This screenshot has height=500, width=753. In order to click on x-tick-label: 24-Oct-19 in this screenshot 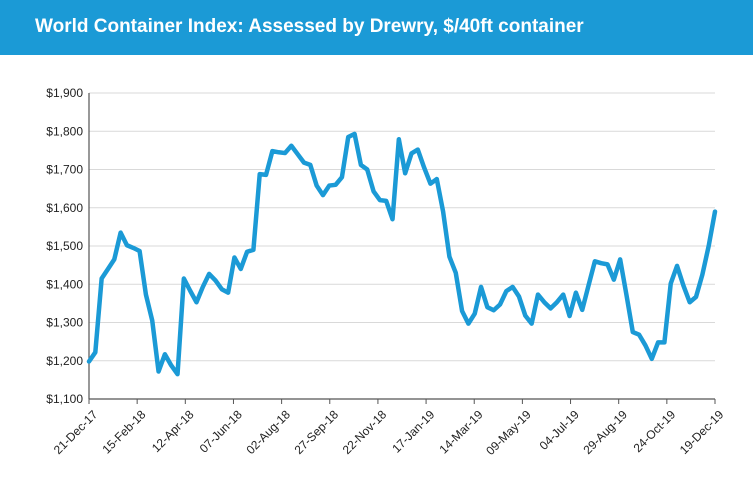, I will do `click(655, 431)`.